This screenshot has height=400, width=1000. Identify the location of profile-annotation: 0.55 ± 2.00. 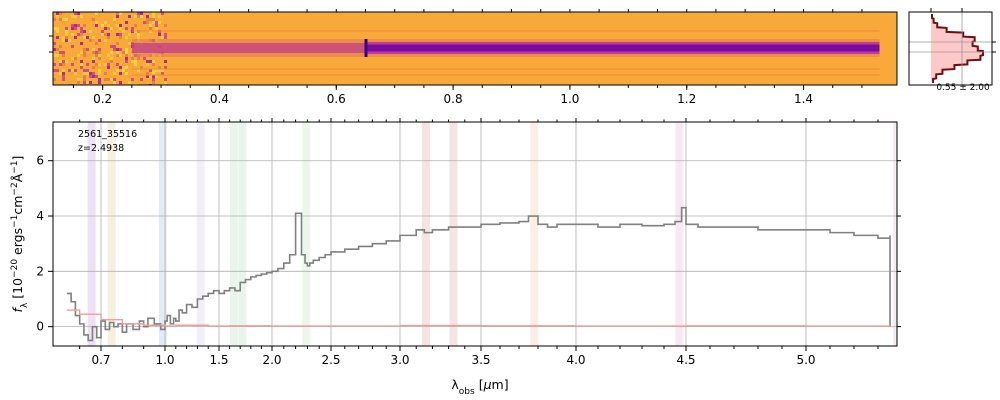
(963, 88).